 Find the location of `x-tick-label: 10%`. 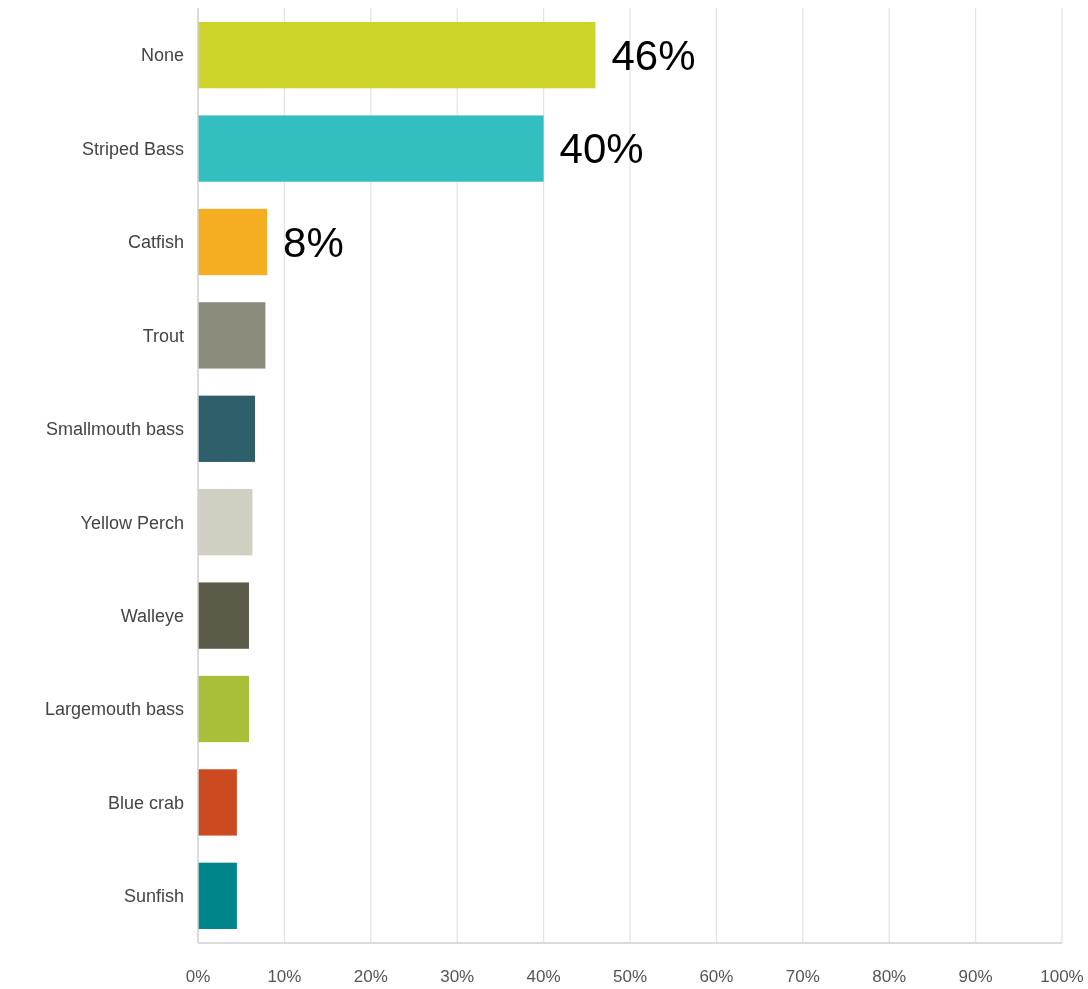

x-tick-label: 10% is located at coordinates (284, 976).